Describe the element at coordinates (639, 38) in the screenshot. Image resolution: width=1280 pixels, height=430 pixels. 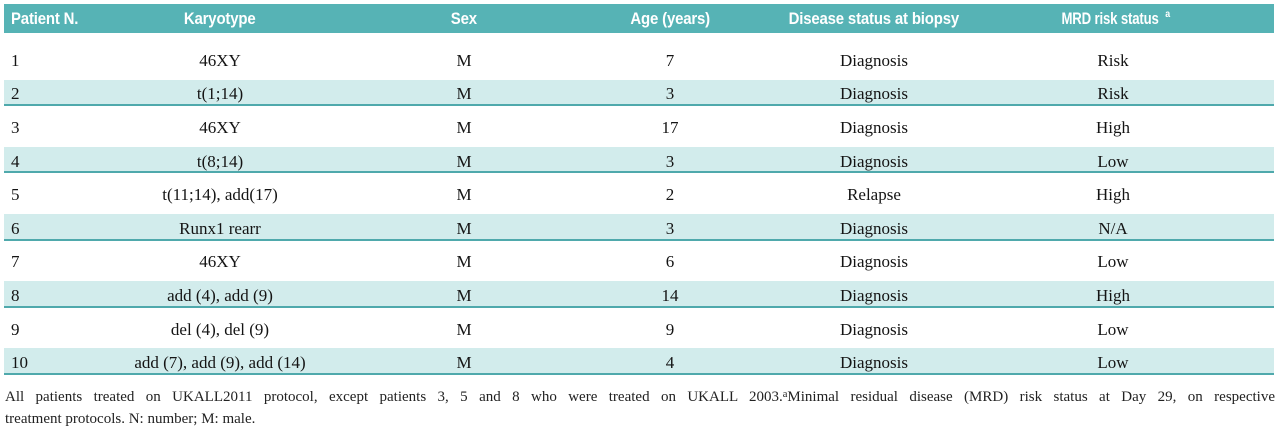
I see `header-body-gap` at that location.